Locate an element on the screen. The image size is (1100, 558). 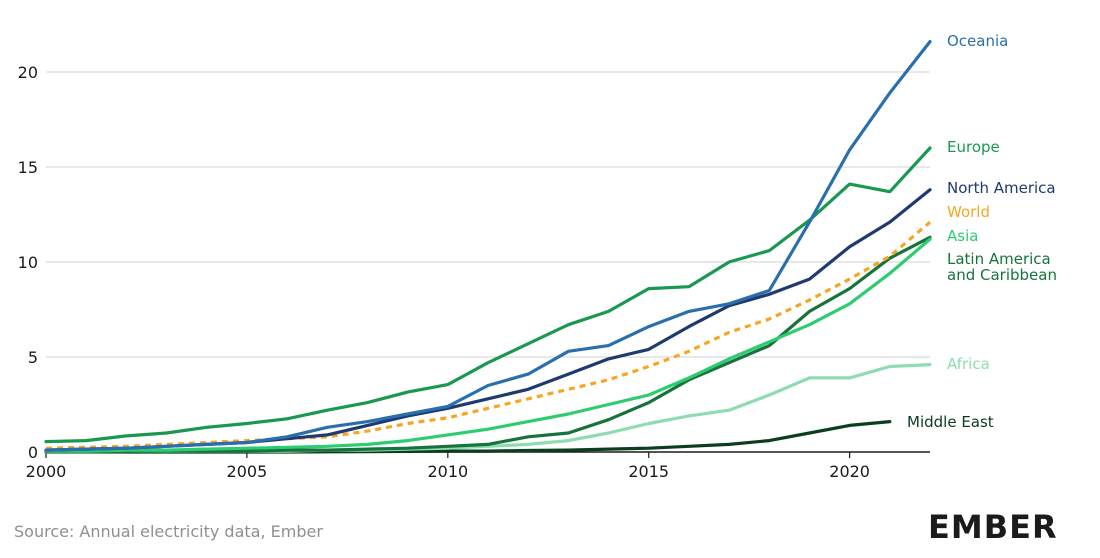
x-tick-label: 2020 is located at coordinates (849, 471).